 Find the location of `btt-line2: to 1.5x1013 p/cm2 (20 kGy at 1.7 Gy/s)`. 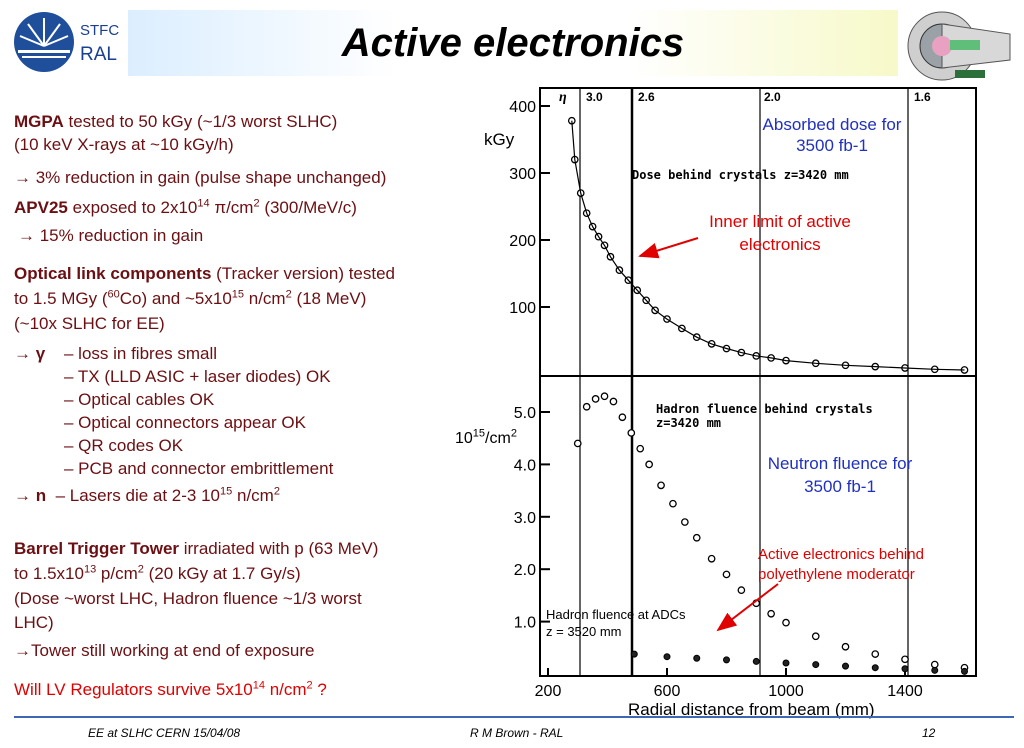

btt-line2: to 1.5x1013 p/cm2 (20 kGy at 1.7 Gy/s) is located at coordinates (157, 573).